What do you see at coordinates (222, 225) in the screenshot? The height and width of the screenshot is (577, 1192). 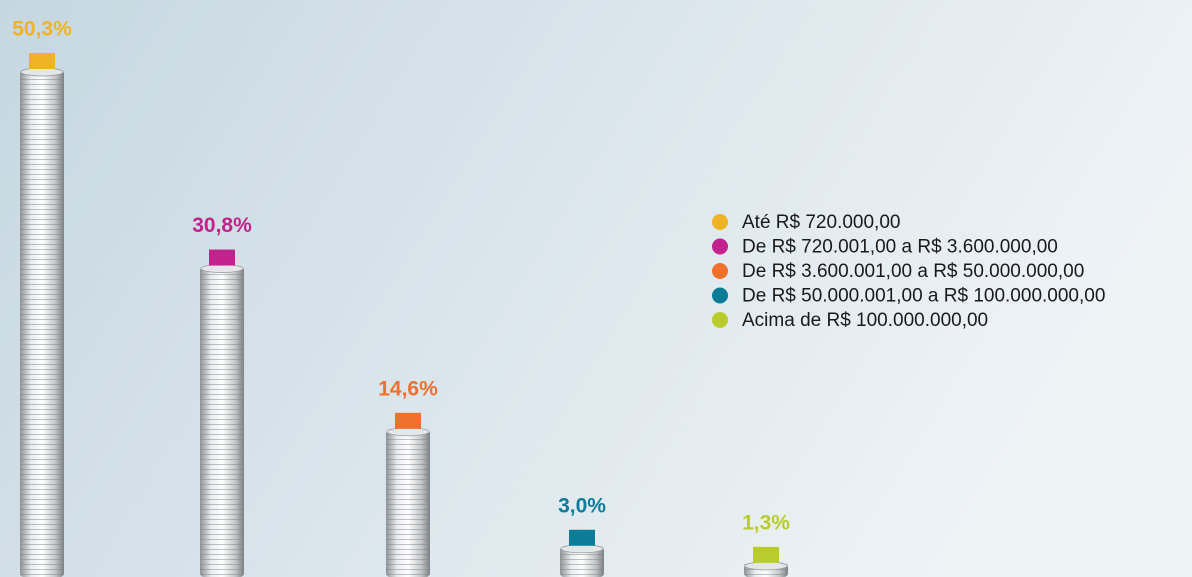 I see `value-label: 30,8%` at bounding box center [222, 225].